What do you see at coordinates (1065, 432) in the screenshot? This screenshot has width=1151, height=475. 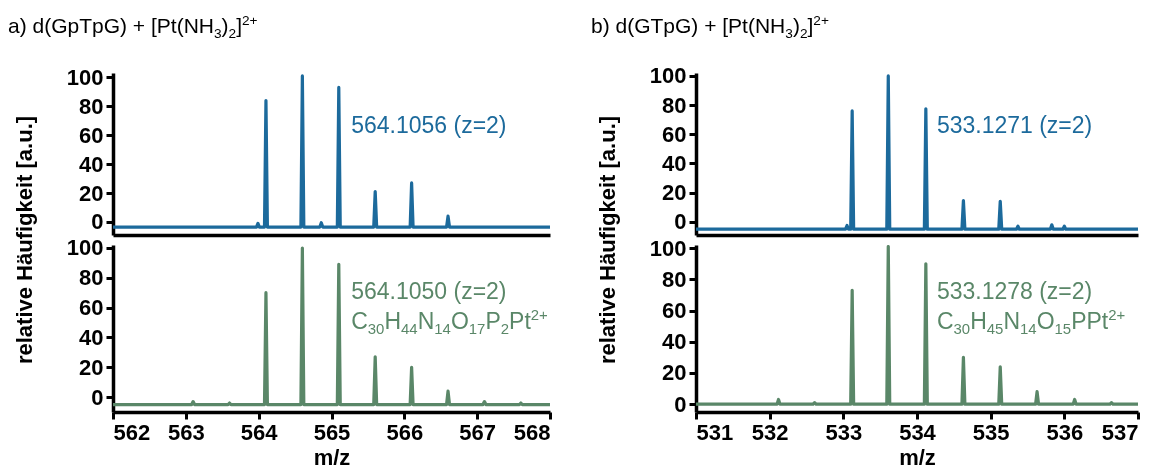 I see `x-tick-label: 536` at bounding box center [1065, 432].